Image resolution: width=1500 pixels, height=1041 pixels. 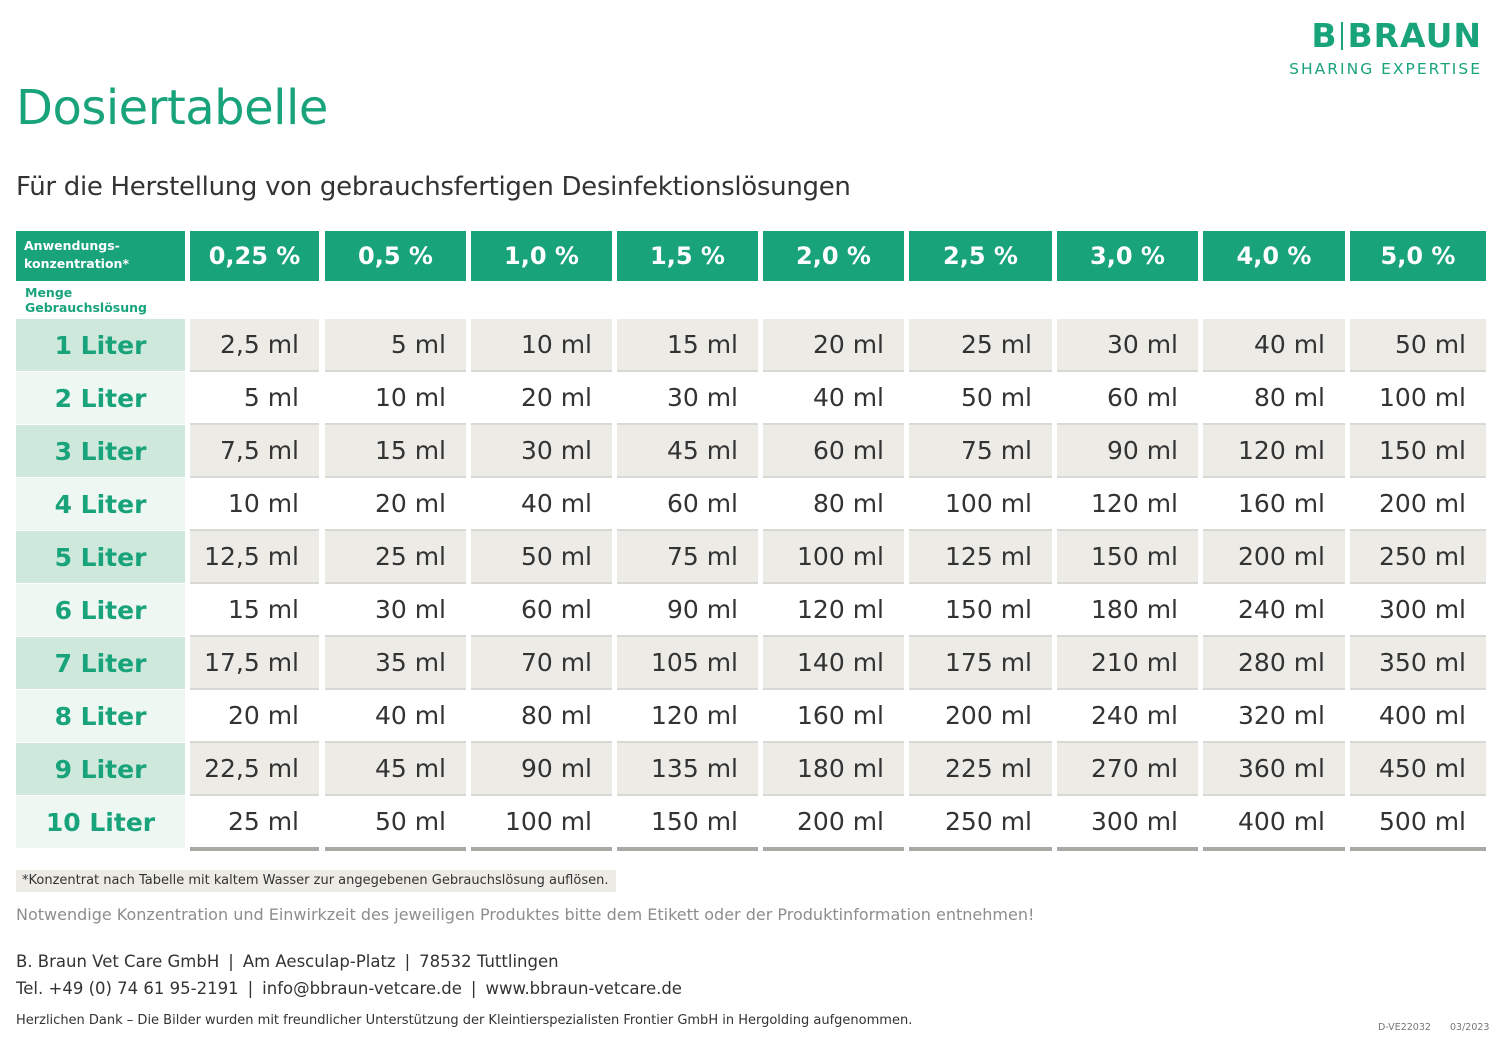 What do you see at coordinates (395, 663) in the screenshot?
I see `dosage-cell: 35 ml` at bounding box center [395, 663].